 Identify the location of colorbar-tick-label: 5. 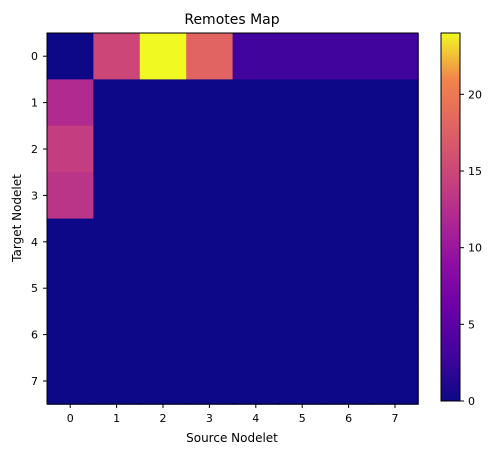
(471, 324).